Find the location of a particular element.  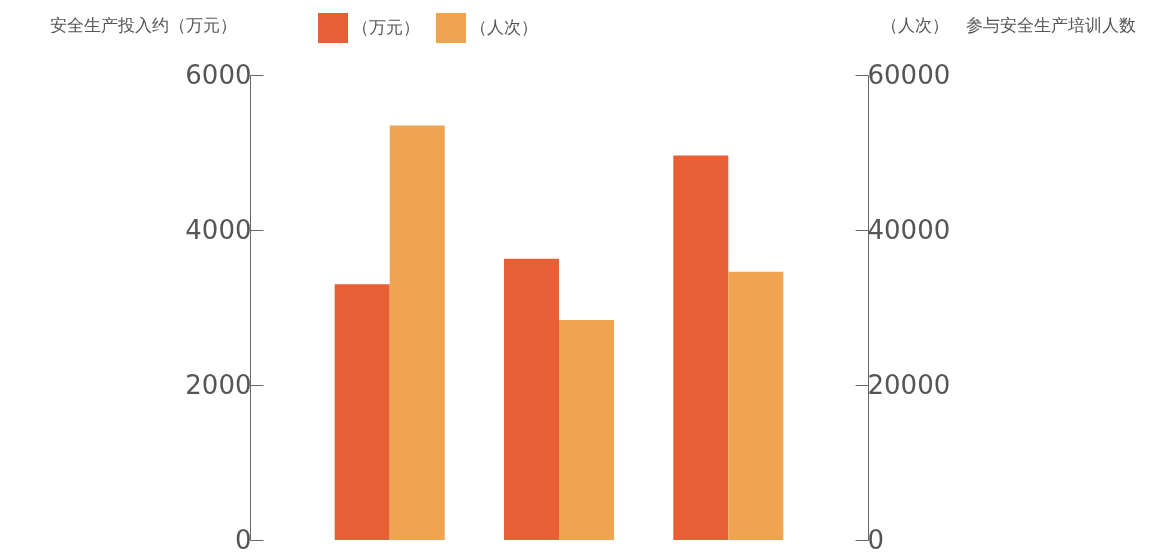

y-tick-label: 2000 is located at coordinates (218, 384).